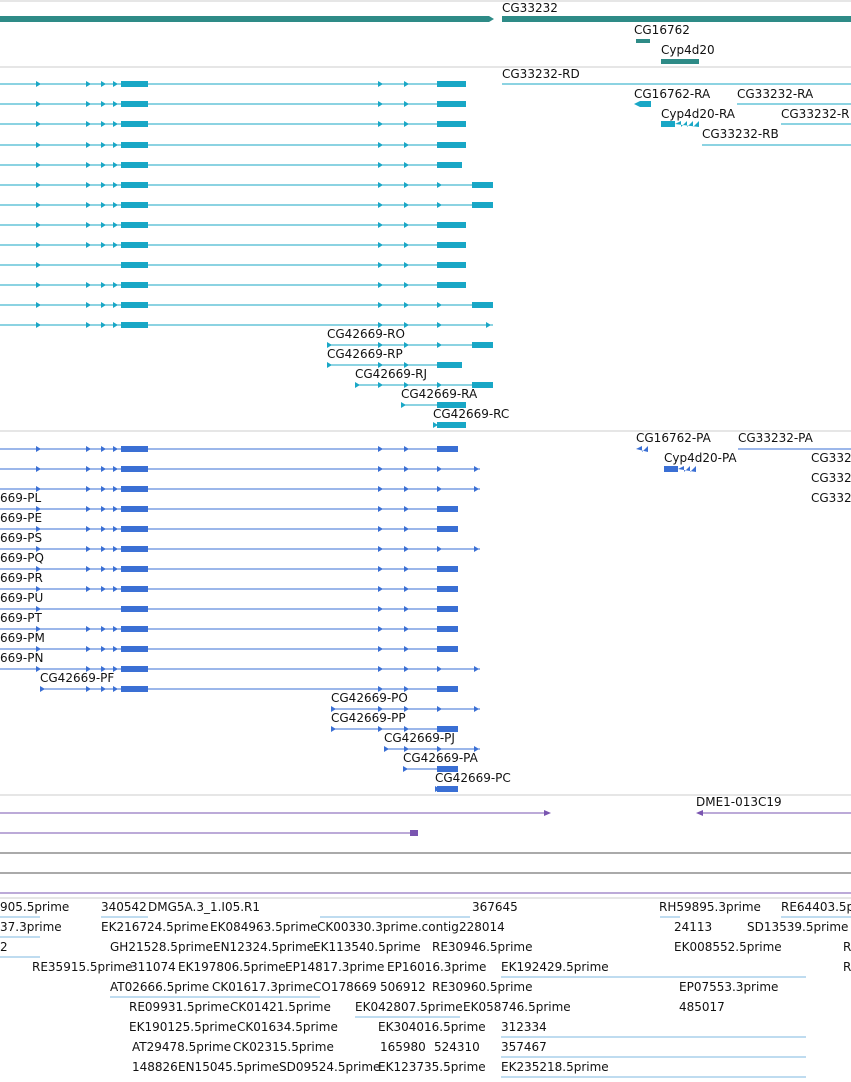 The height and width of the screenshot is (1082, 851). Describe the element at coordinates (153, 967) in the screenshot. I see `feature-label: 311074` at that location.